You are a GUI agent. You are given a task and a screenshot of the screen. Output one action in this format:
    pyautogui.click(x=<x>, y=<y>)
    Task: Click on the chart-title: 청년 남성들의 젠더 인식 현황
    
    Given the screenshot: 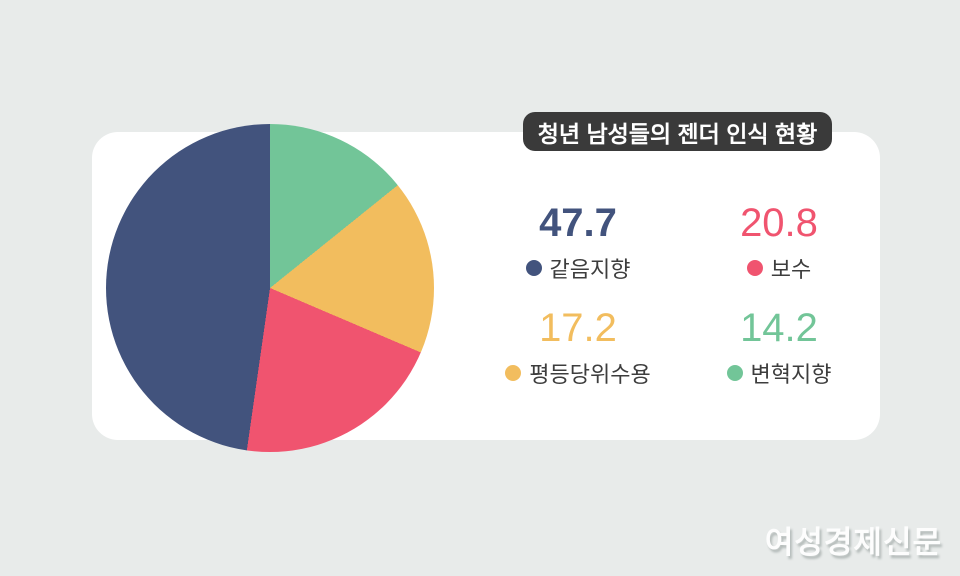 What is the action you would take?
    pyautogui.click(x=677, y=133)
    